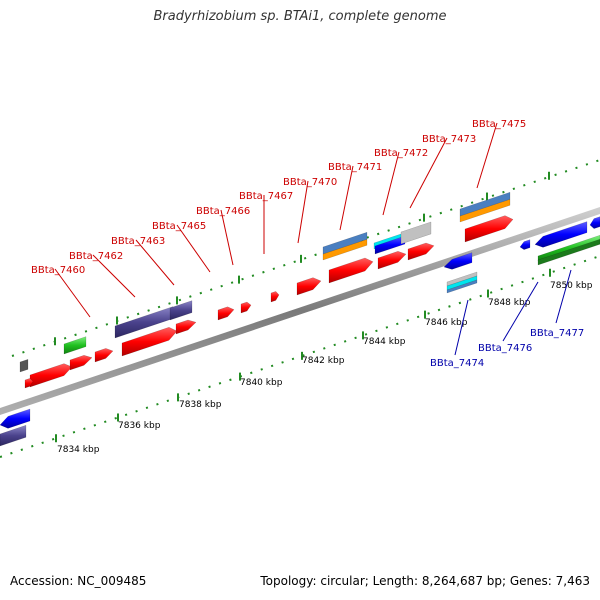  Describe the element at coordinates (78, 450) in the screenshot. I see `ruler-label: 7834 kbp` at that location.